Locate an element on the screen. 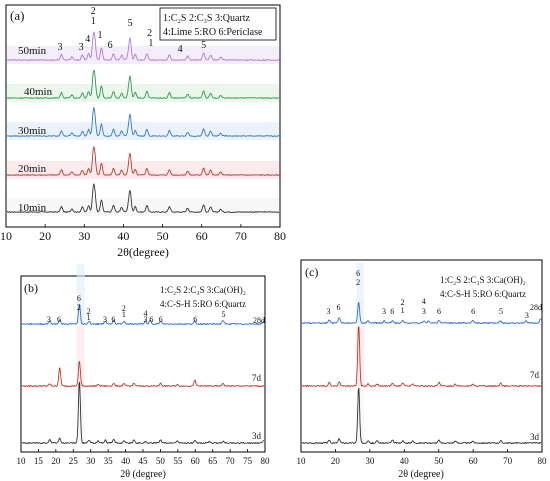  panel-b-x-tick-label-40: 40 is located at coordinates (126, 461).